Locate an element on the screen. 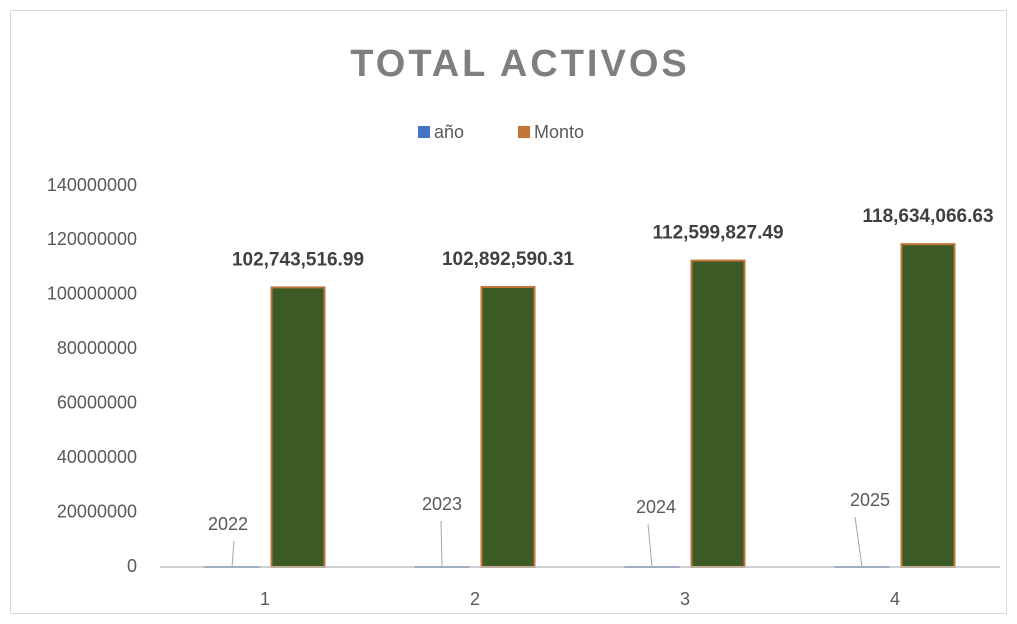 The image size is (1017, 624). data-label: 102,743,516.99 is located at coordinates (298, 259).